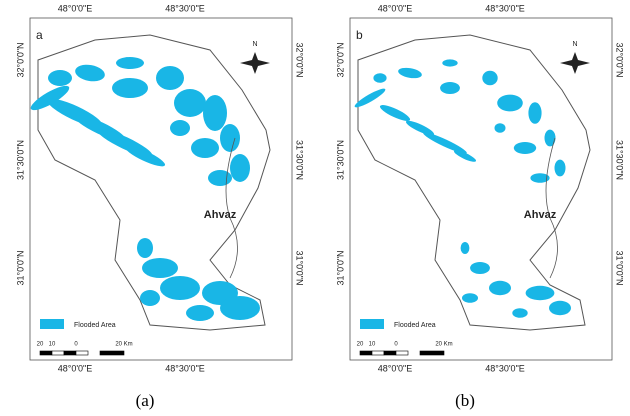  I want to click on panel-label: b, so click(359, 35).